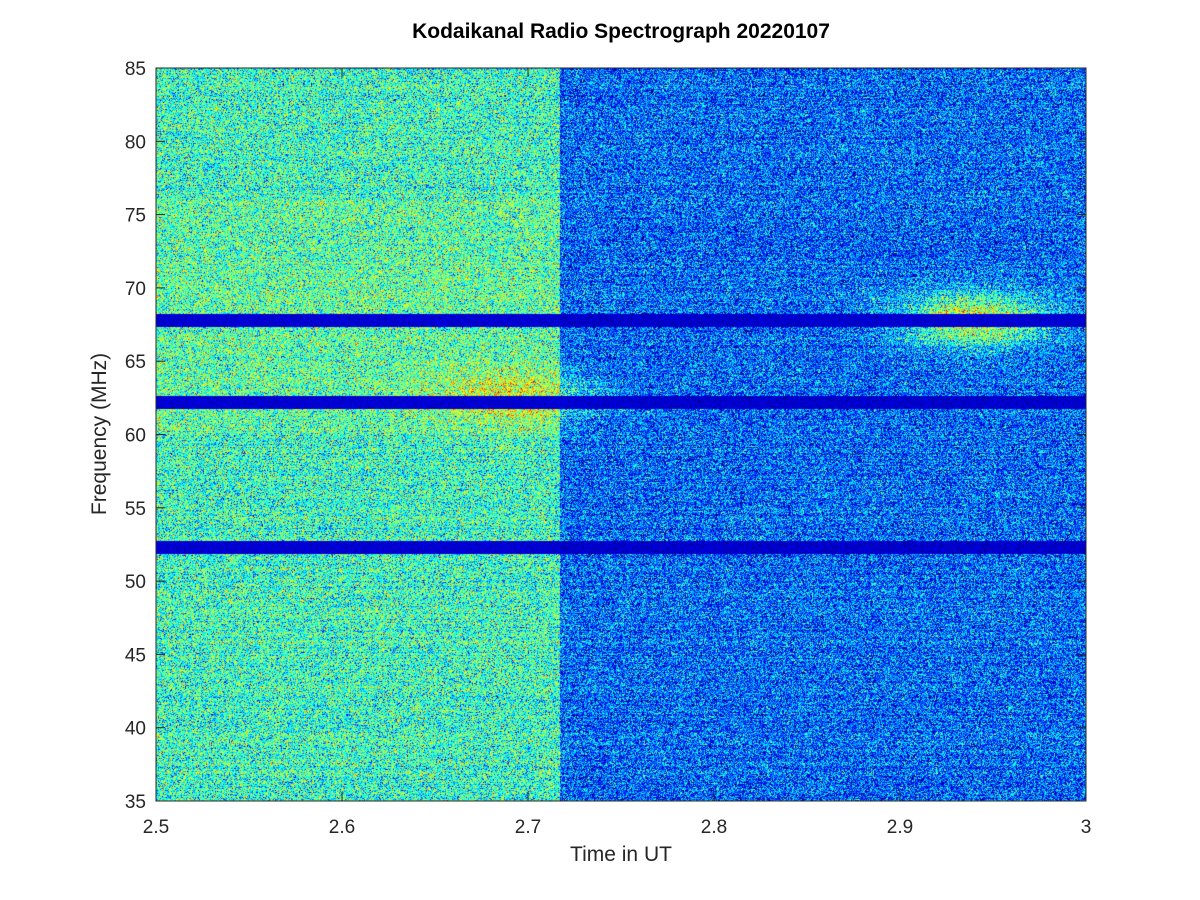 Image resolution: width=1200 pixels, height=900 pixels. Describe the element at coordinates (135, 289) in the screenshot. I see `y-tick-label: 70` at that location.